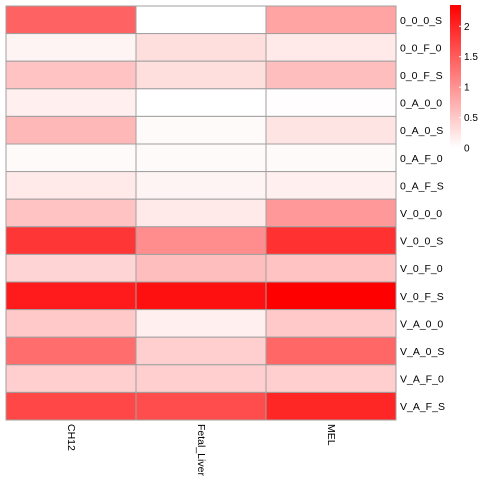 This screenshot has height=480, width=480. Describe the element at coordinates (421, 324) in the screenshot. I see `row-label: V_A_0_0` at that location.